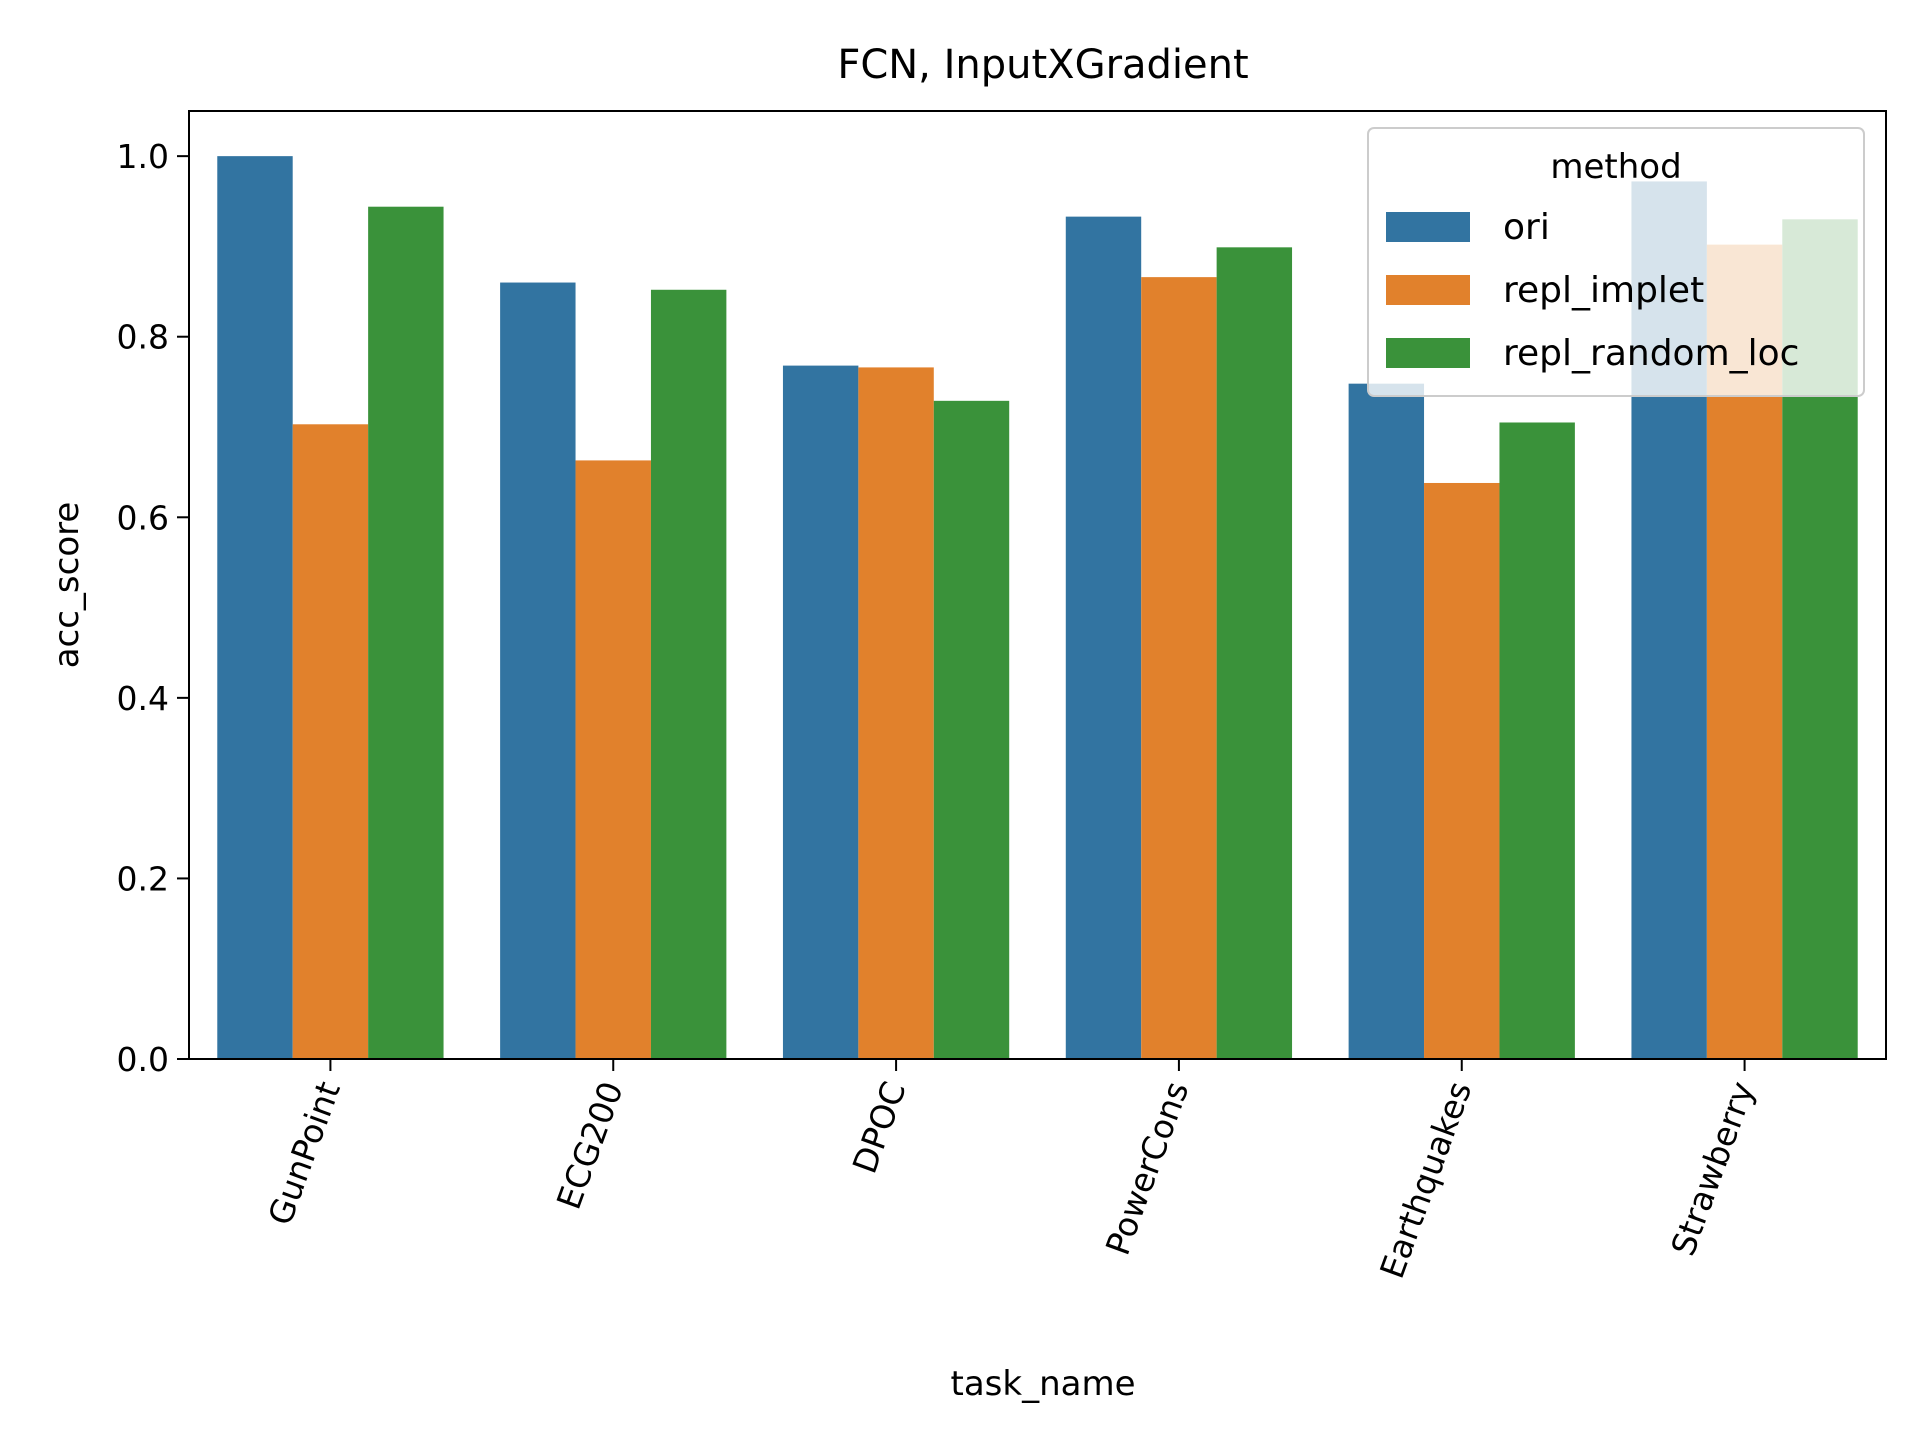 Image resolution: width=1920 pixels, height=1440 pixels. I want to click on bar-ori-Earthquakes, so click(1386, 721).